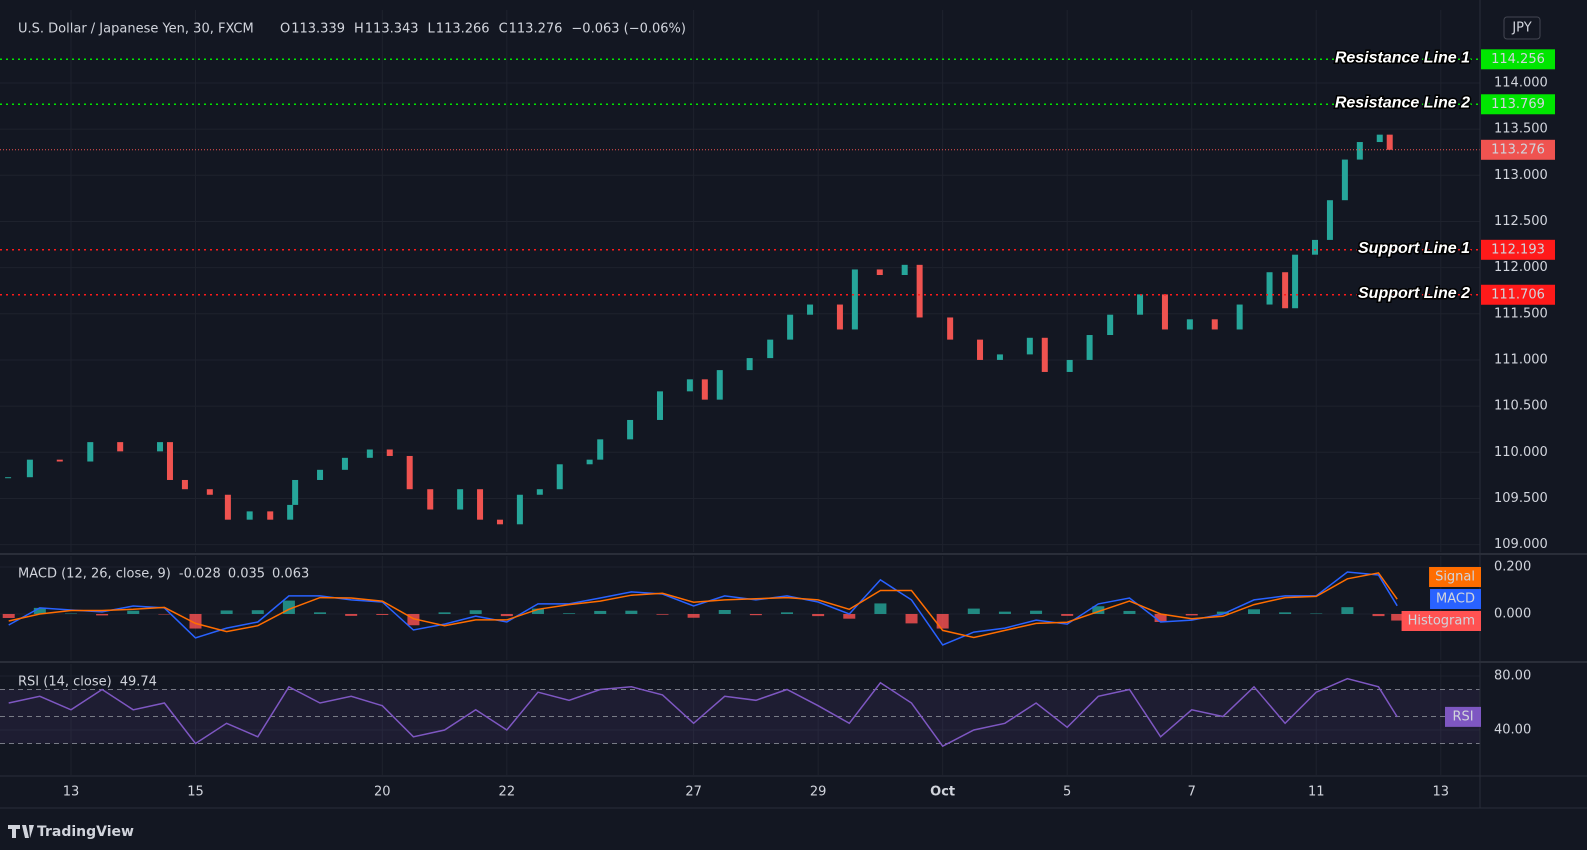 The width and height of the screenshot is (1587, 850). Describe the element at coordinates (1521, 175) in the screenshot. I see `y-tick-label: 113.000` at that location.